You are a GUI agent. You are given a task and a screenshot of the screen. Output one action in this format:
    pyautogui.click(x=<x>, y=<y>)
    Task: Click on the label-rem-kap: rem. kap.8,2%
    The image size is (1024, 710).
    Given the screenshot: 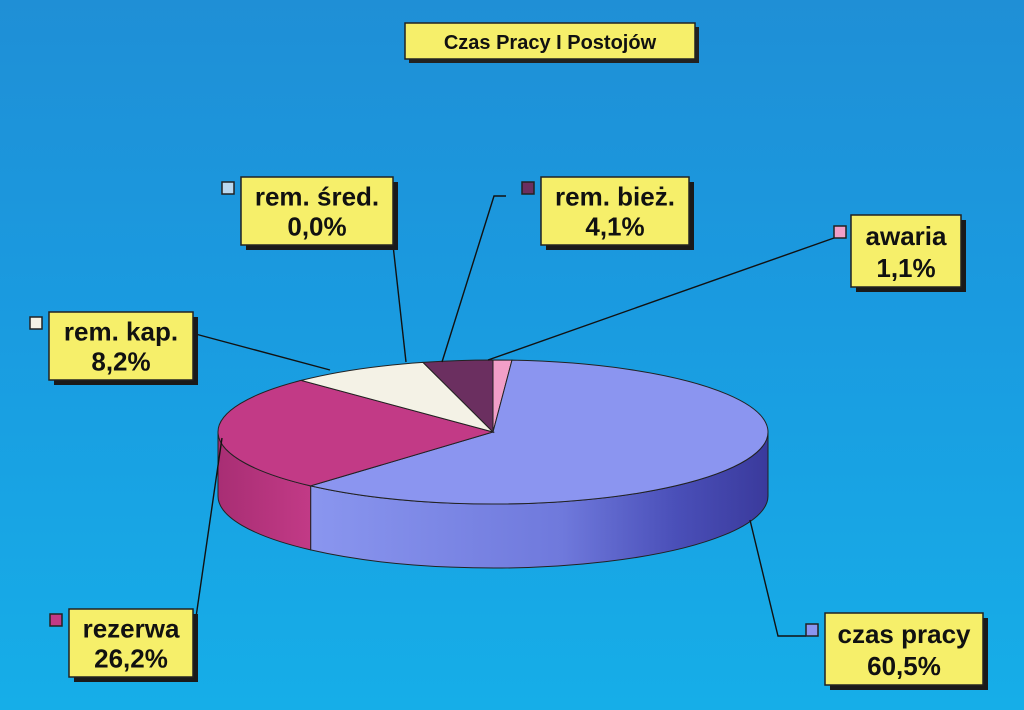 What is the action you would take?
    pyautogui.click(x=113, y=348)
    